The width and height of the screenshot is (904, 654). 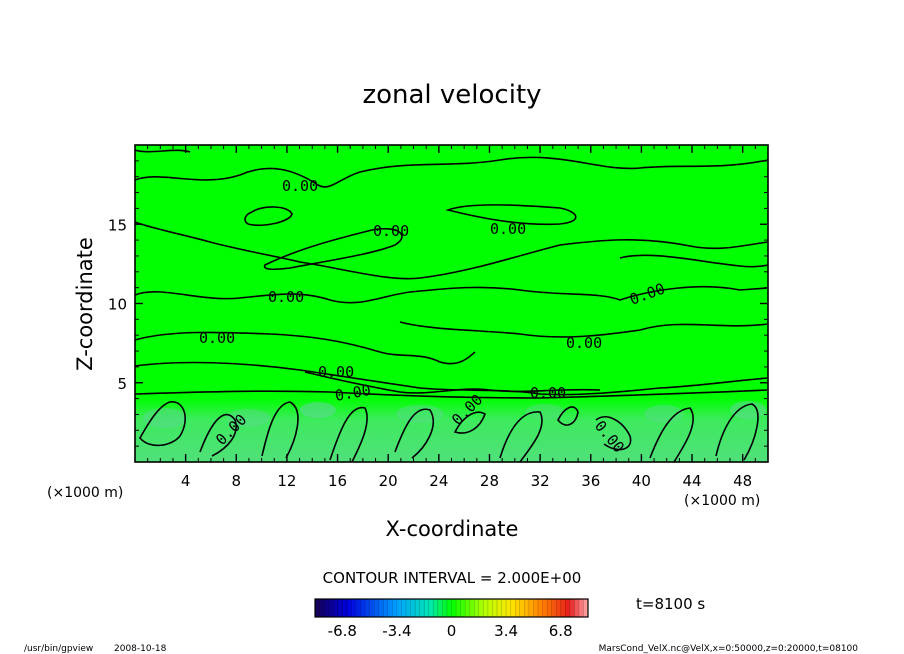 What do you see at coordinates (540, 481) in the screenshot?
I see `x-tick-label: 32` at bounding box center [540, 481].